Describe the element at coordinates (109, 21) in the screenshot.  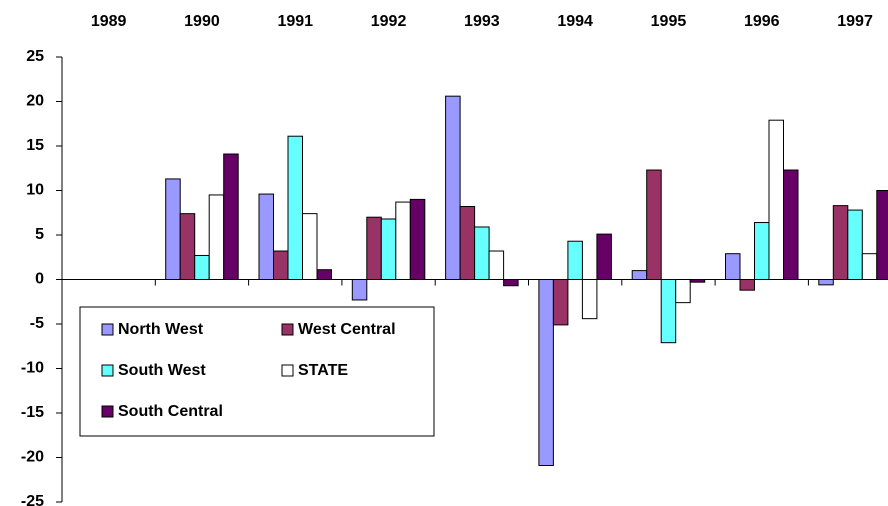
I see `x-tick-label: 1989` at that location.